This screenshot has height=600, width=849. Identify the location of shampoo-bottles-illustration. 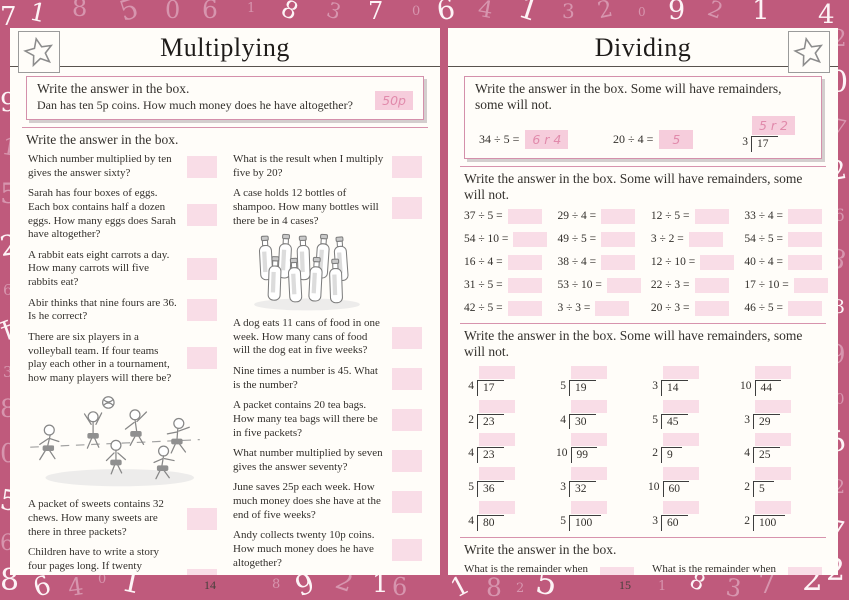
(307, 272).